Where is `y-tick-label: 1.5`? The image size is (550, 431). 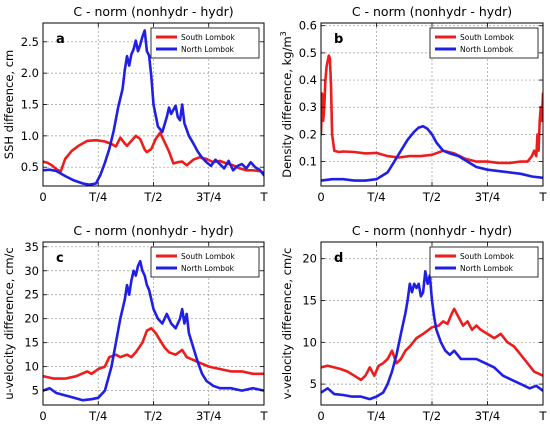 y-tick-label: 1.5 is located at coordinates (30, 105).